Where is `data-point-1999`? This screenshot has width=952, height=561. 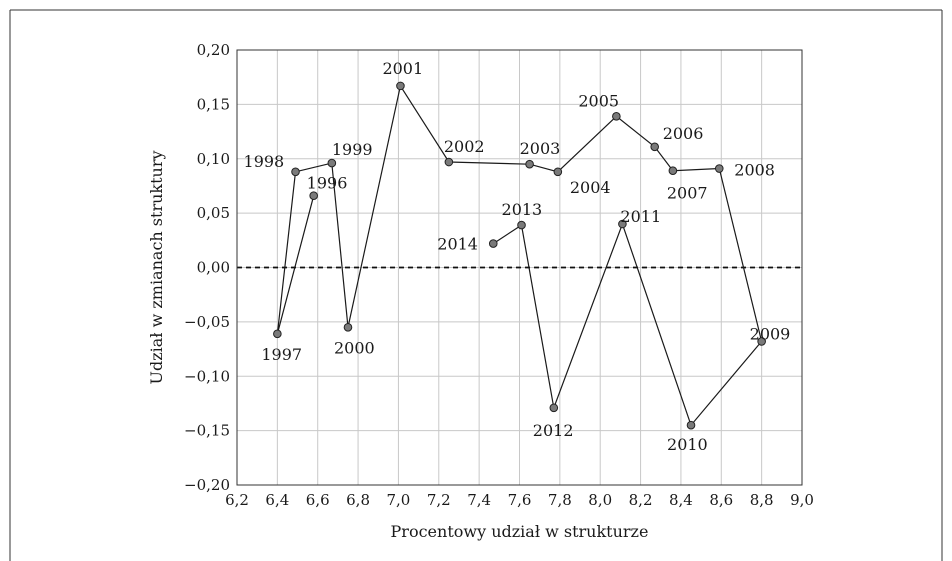
data-point-1999 is located at coordinates (332, 163).